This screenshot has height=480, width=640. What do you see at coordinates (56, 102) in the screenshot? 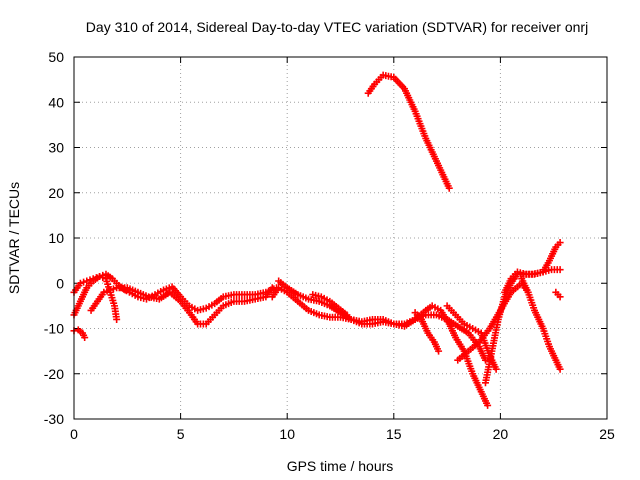
I see `y-tick-label: 40` at bounding box center [56, 102].